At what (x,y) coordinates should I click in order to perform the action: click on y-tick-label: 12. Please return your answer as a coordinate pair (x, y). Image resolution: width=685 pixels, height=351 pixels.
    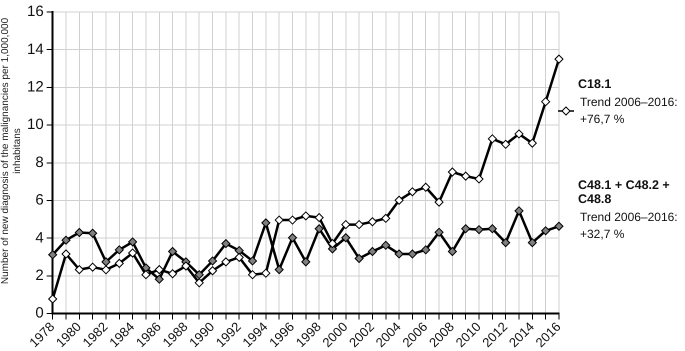
    Looking at the image, I should click on (35, 87).